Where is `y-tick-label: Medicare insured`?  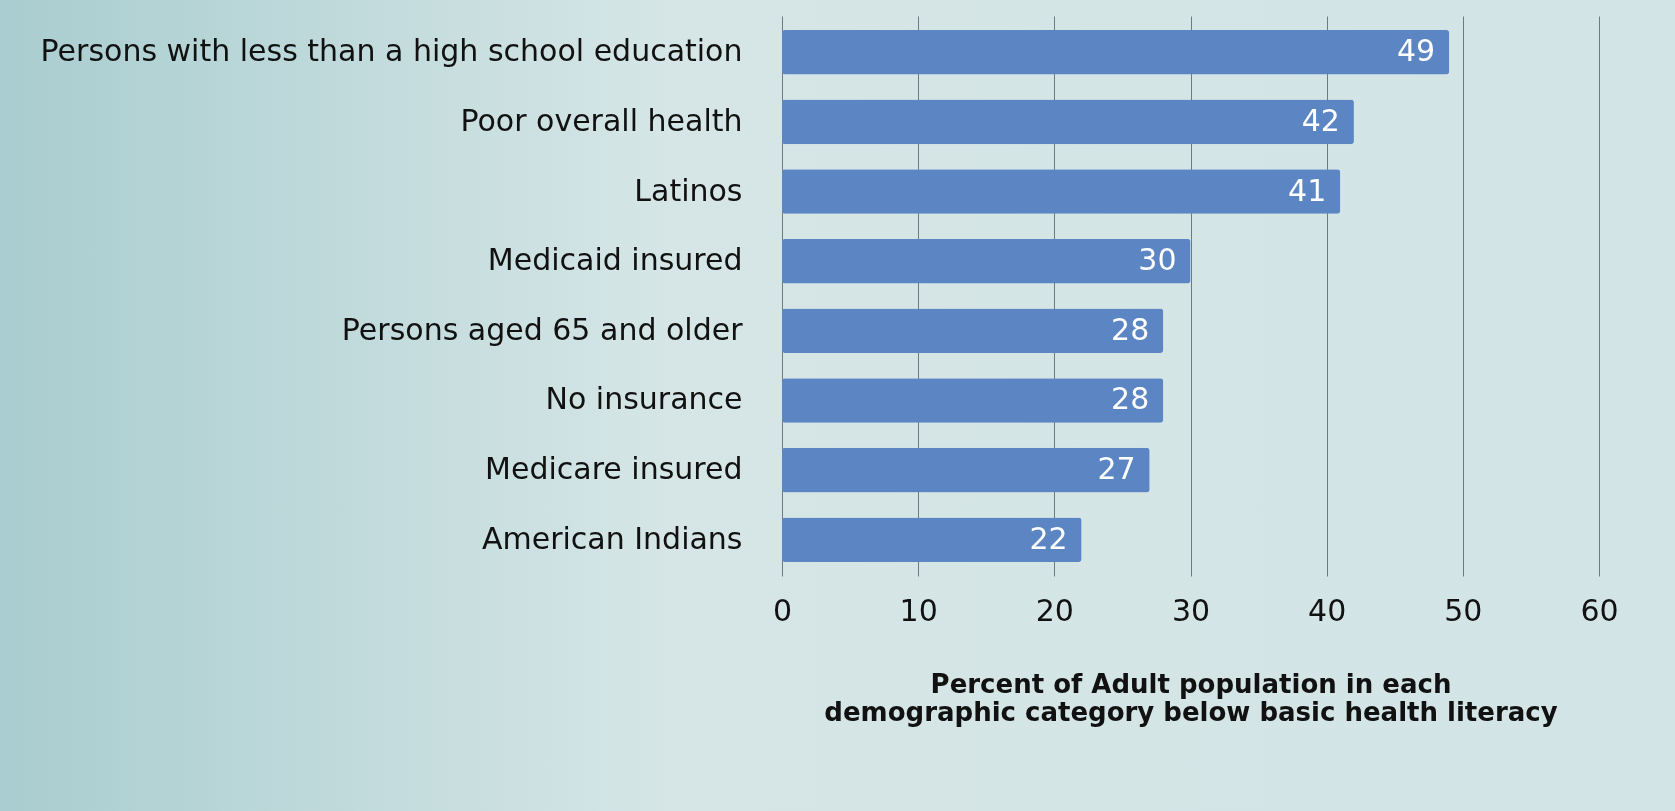
y-tick-label: Medicare insured is located at coordinates (614, 469).